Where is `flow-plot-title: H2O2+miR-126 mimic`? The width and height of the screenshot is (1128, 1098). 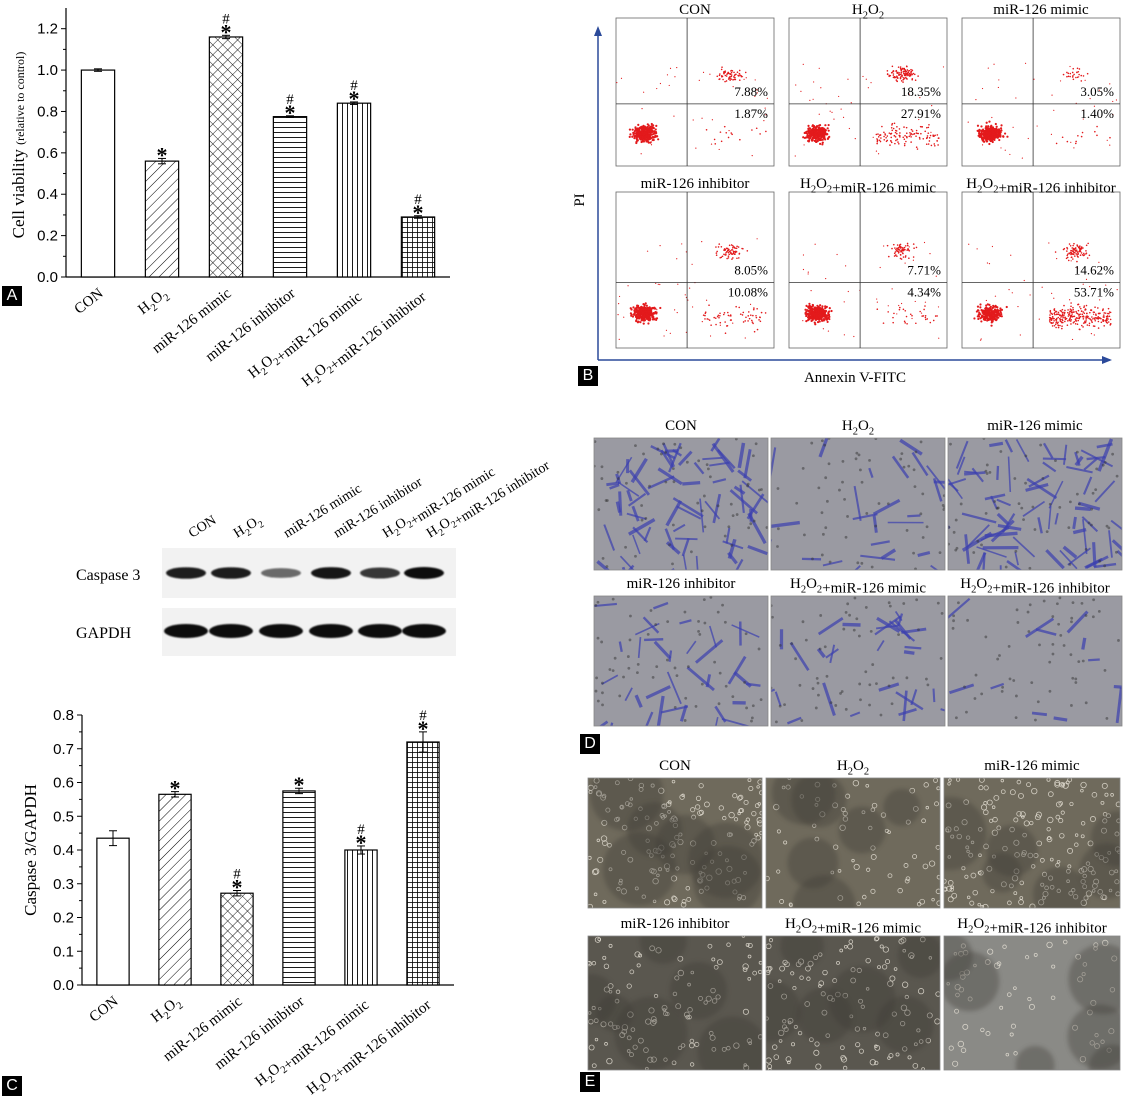
flow-plot-title: H2O2+miR-126 mimic is located at coordinates (868, 186).